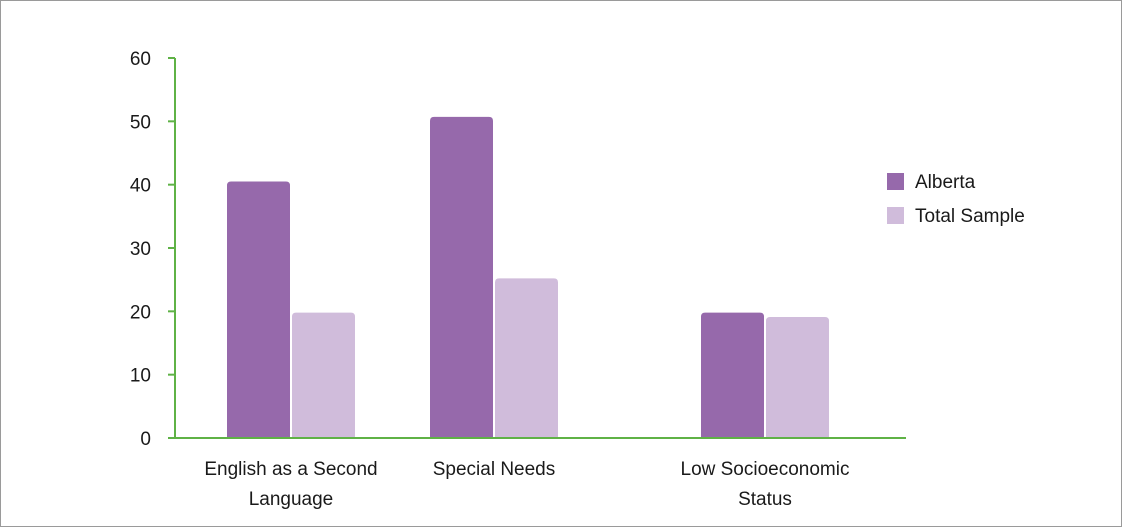  I want to click on category-label-0-1: Language, so click(291, 499).